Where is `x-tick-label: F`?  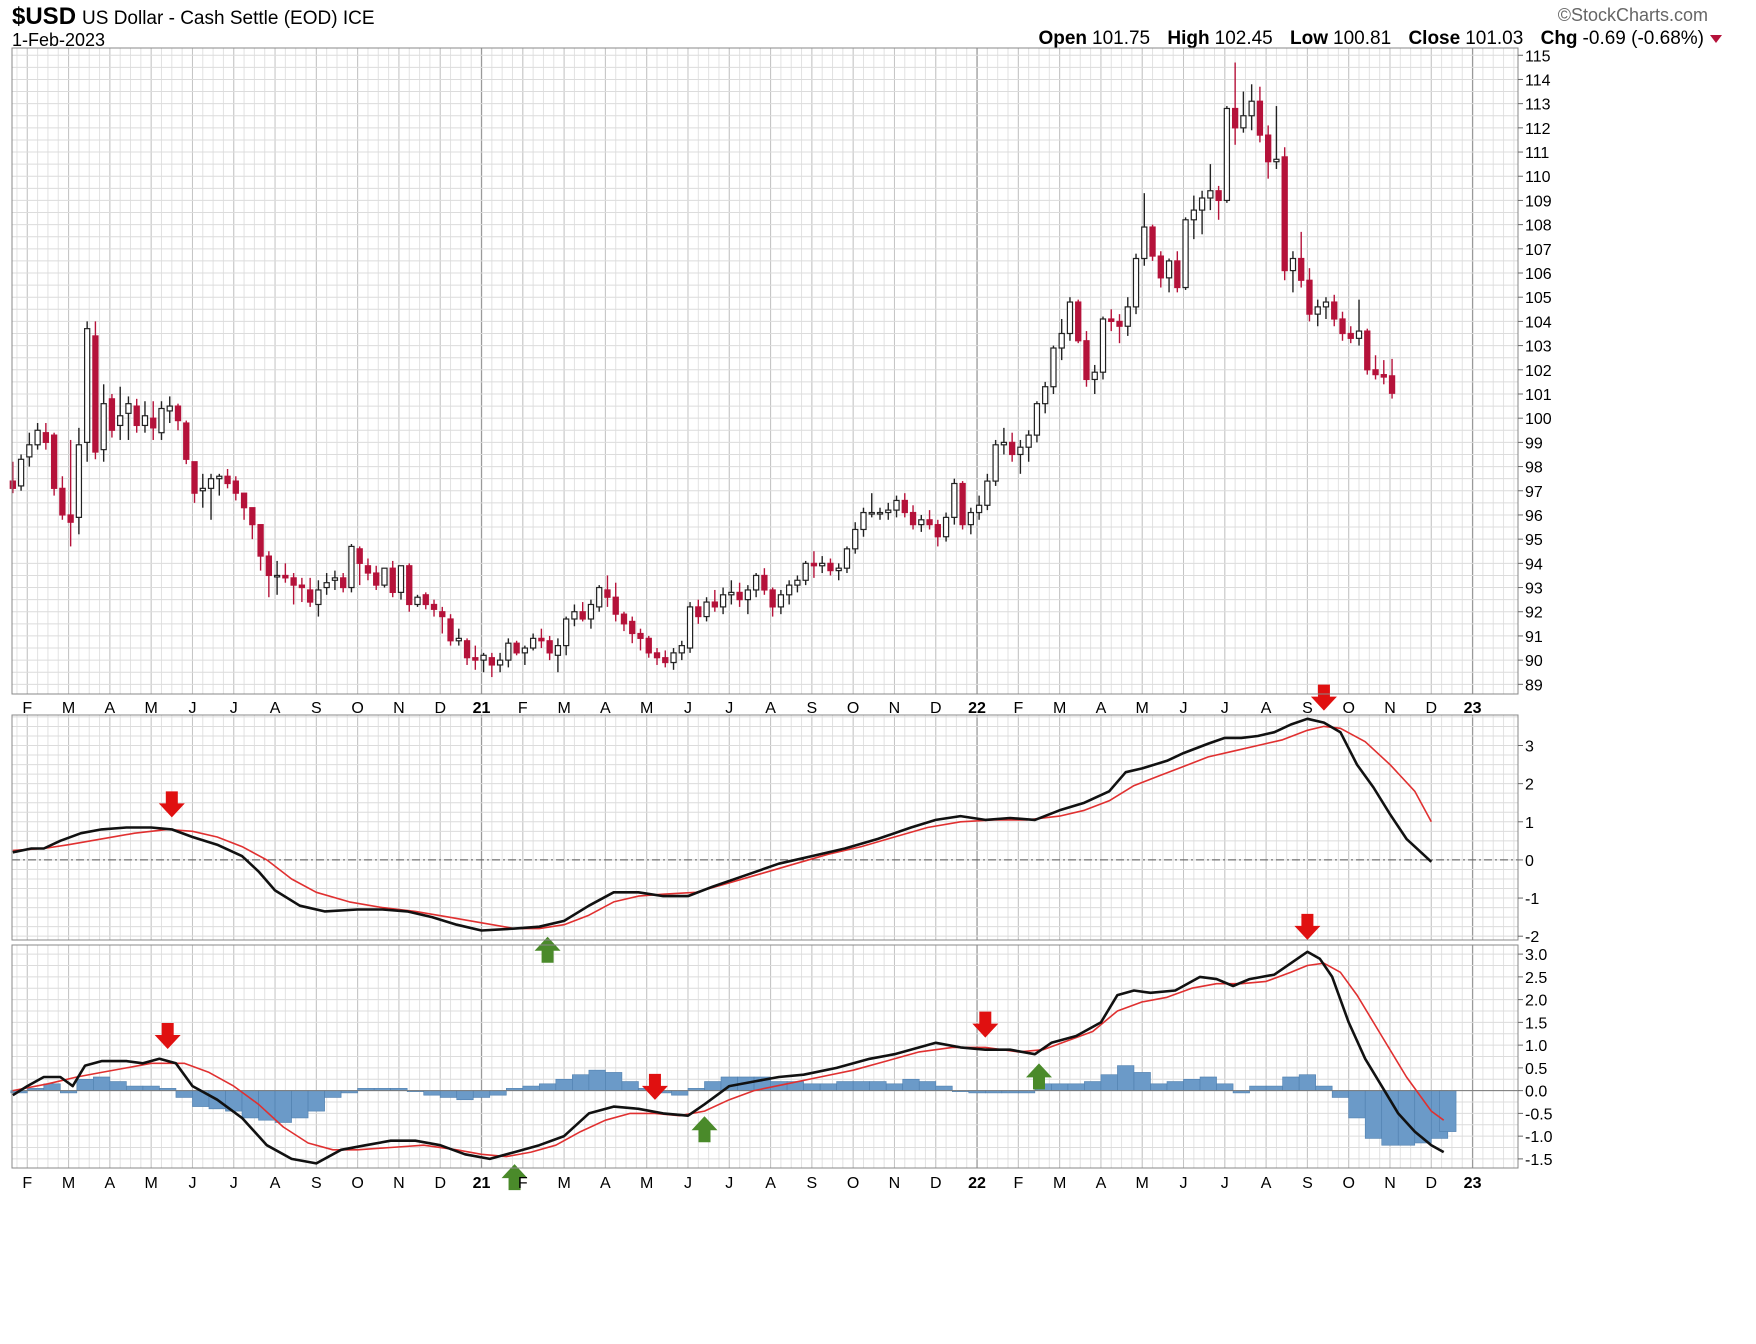 x-tick-label: F is located at coordinates (523, 708).